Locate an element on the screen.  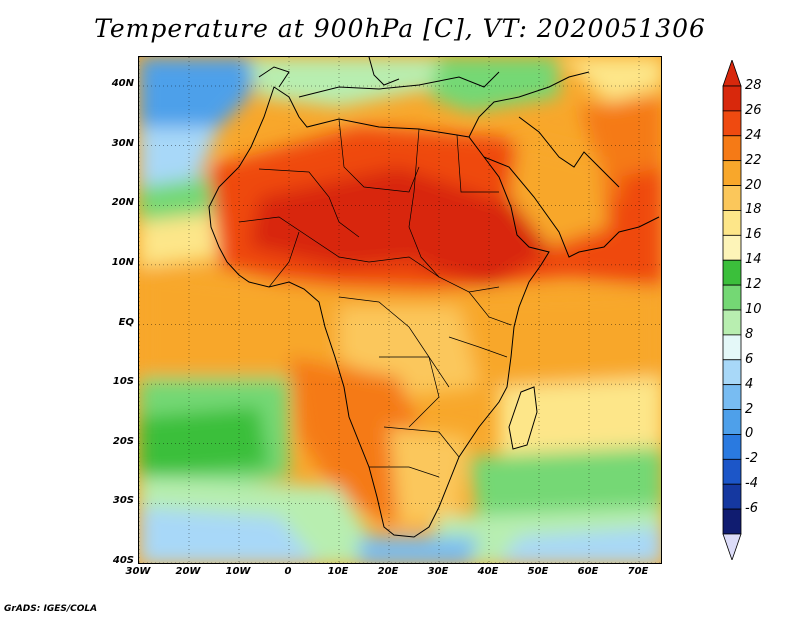
colorbar-label: 8 is located at coordinates (749, 334).